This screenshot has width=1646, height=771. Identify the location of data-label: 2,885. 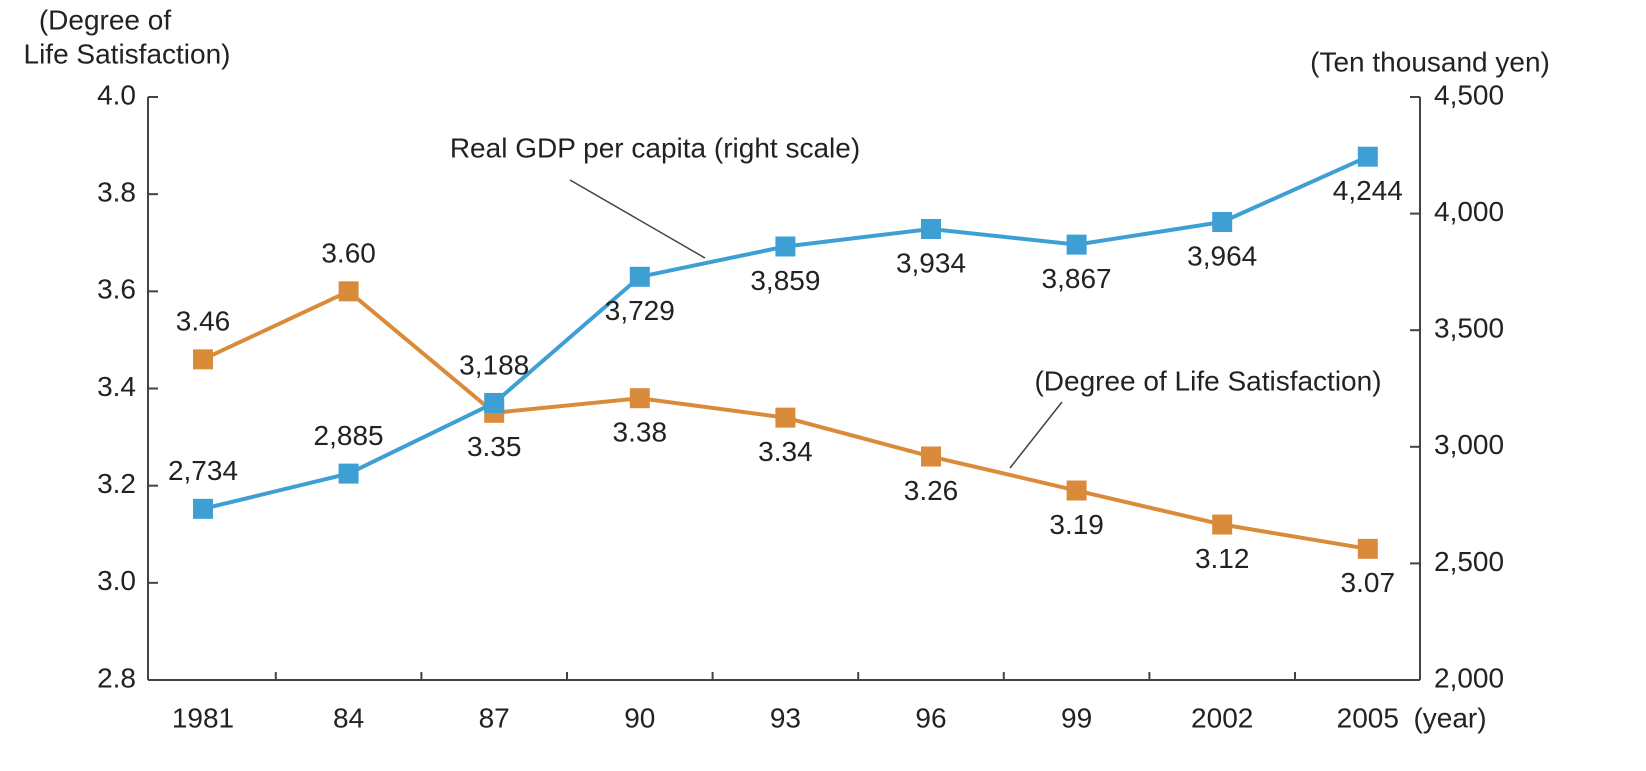
(349, 435).